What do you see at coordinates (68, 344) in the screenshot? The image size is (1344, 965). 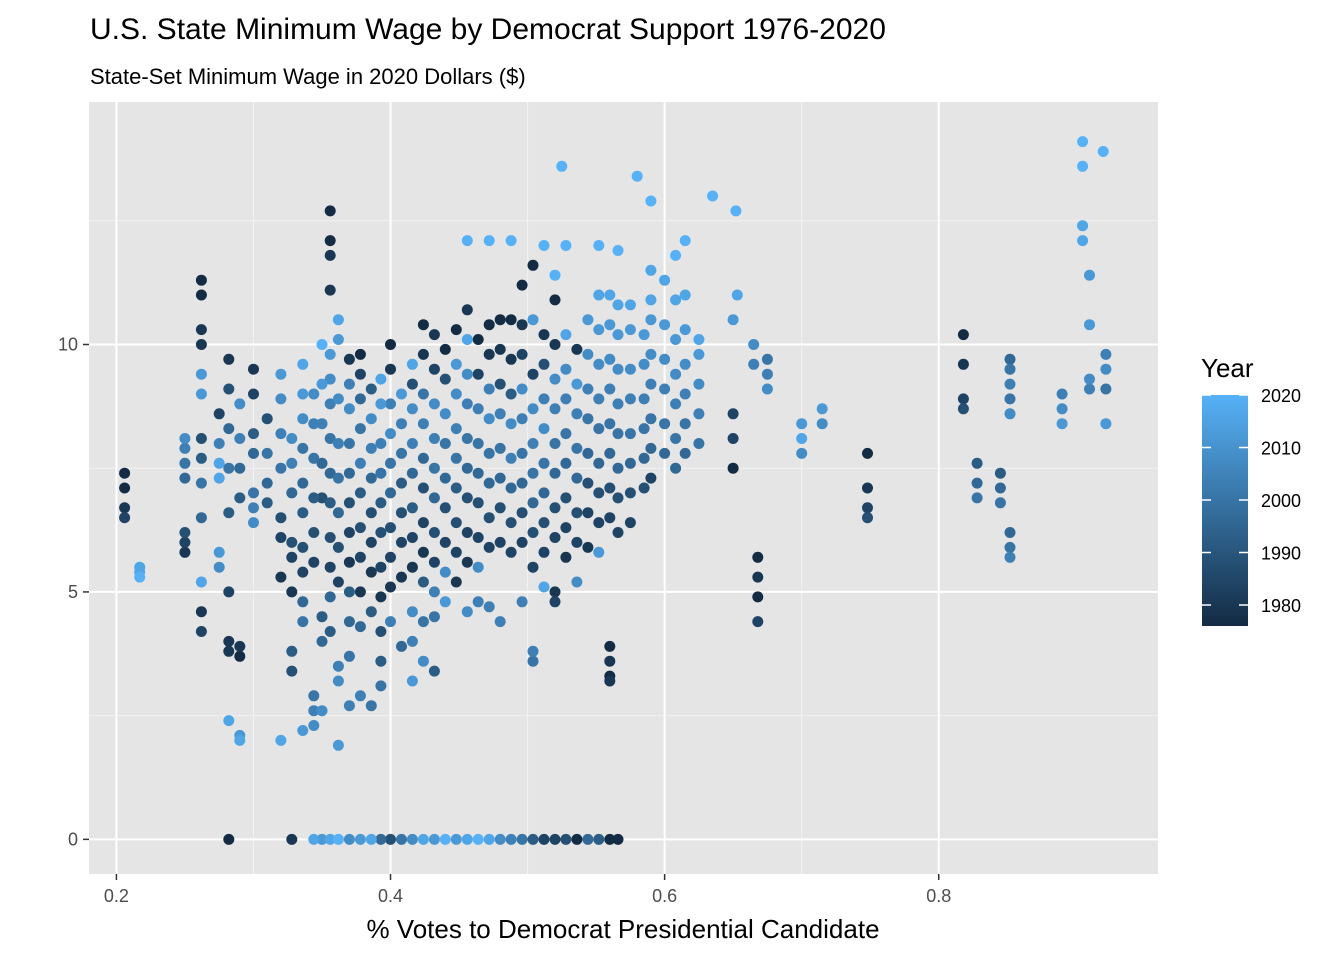 I see `y-tick-label: 10` at bounding box center [68, 344].